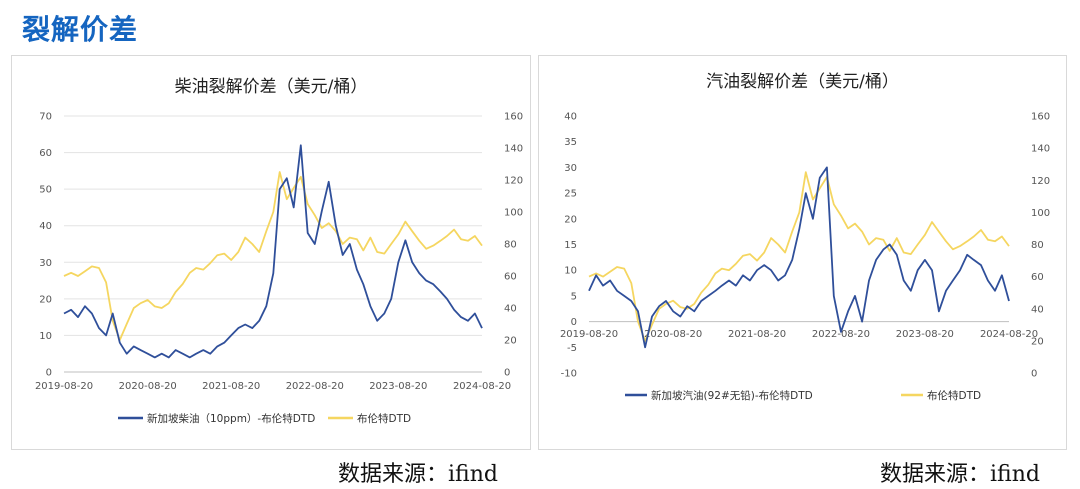  I want to click on y-left-tick-label: -5, so click(572, 348).